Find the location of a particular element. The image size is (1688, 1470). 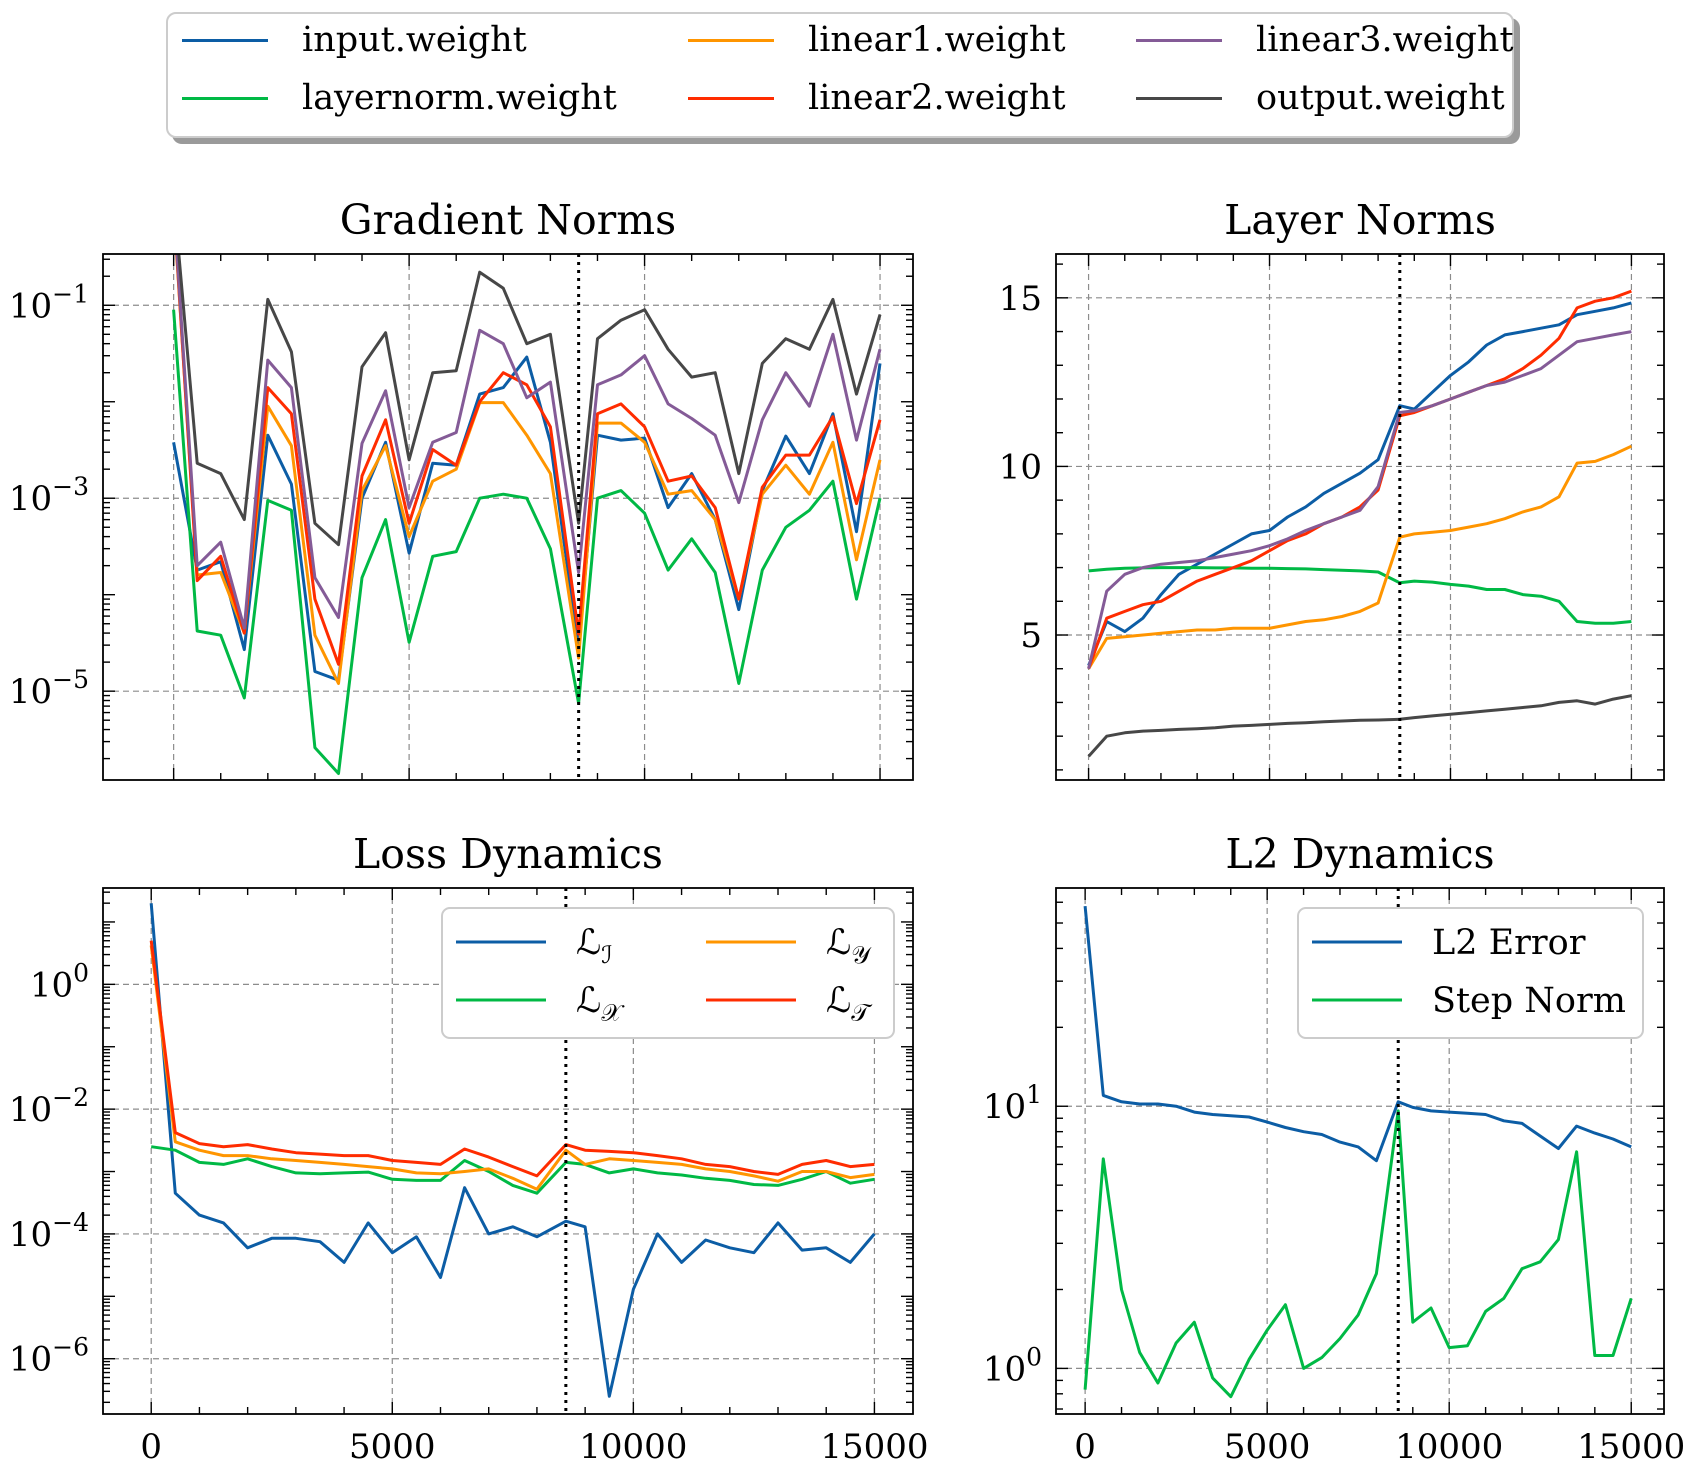

legend-label-main: Step Norm is located at coordinates (1529, 1001).